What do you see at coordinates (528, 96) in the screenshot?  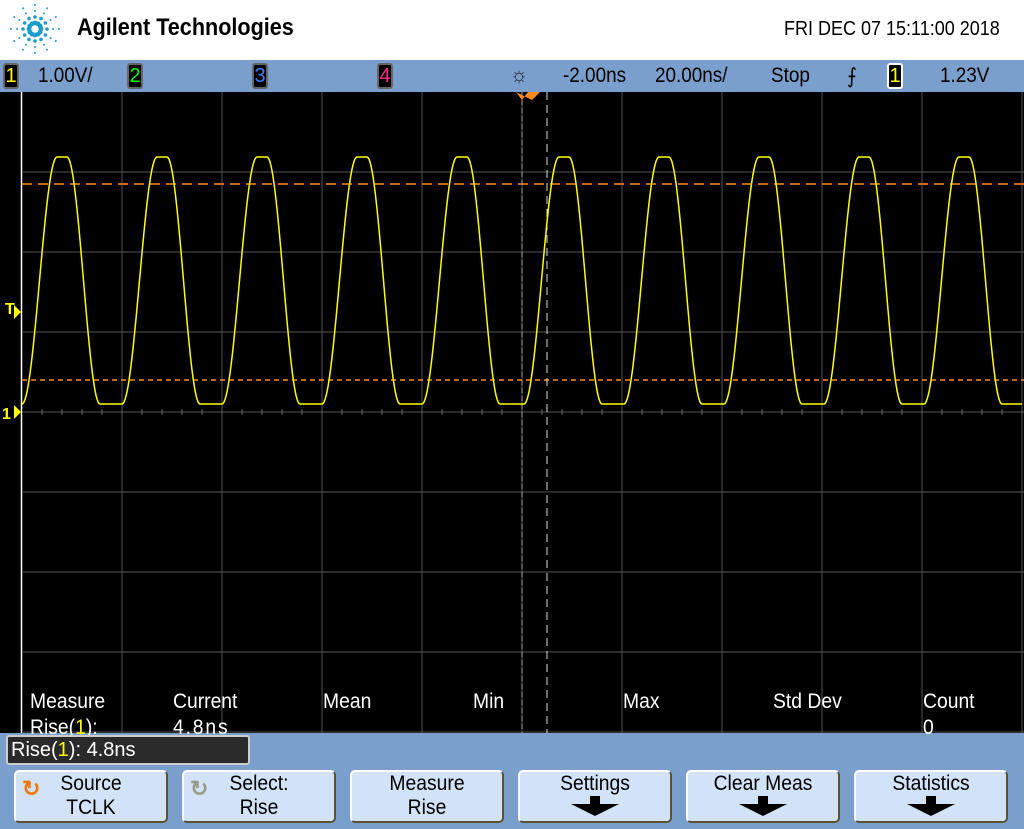 I see `trigger-position-marker` at bounding box center [528, 96].